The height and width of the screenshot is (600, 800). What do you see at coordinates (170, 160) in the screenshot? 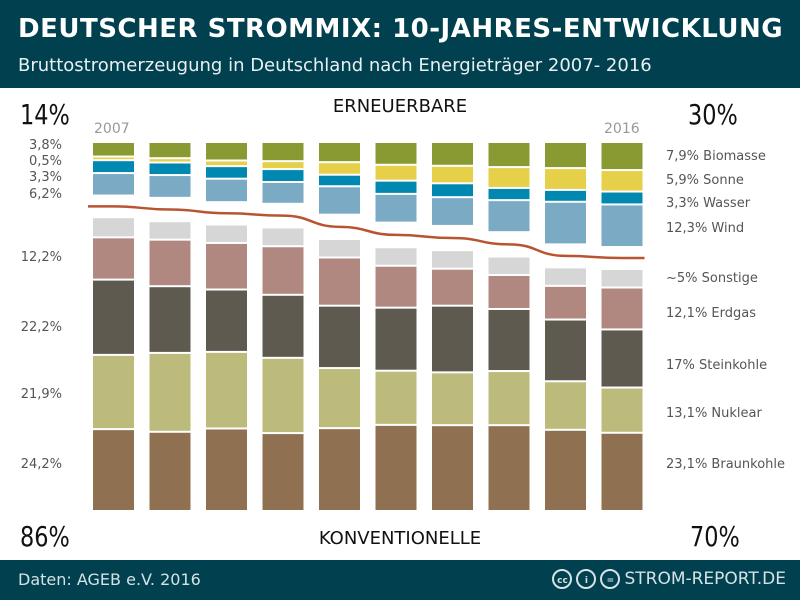
I see `bar-sonne-2008` at bounding box center [170, 160].